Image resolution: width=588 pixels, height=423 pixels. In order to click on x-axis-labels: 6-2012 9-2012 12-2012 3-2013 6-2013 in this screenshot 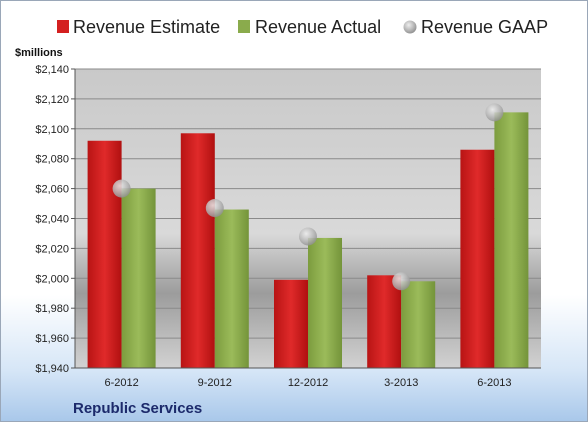, I will do `click(307, 383)`.